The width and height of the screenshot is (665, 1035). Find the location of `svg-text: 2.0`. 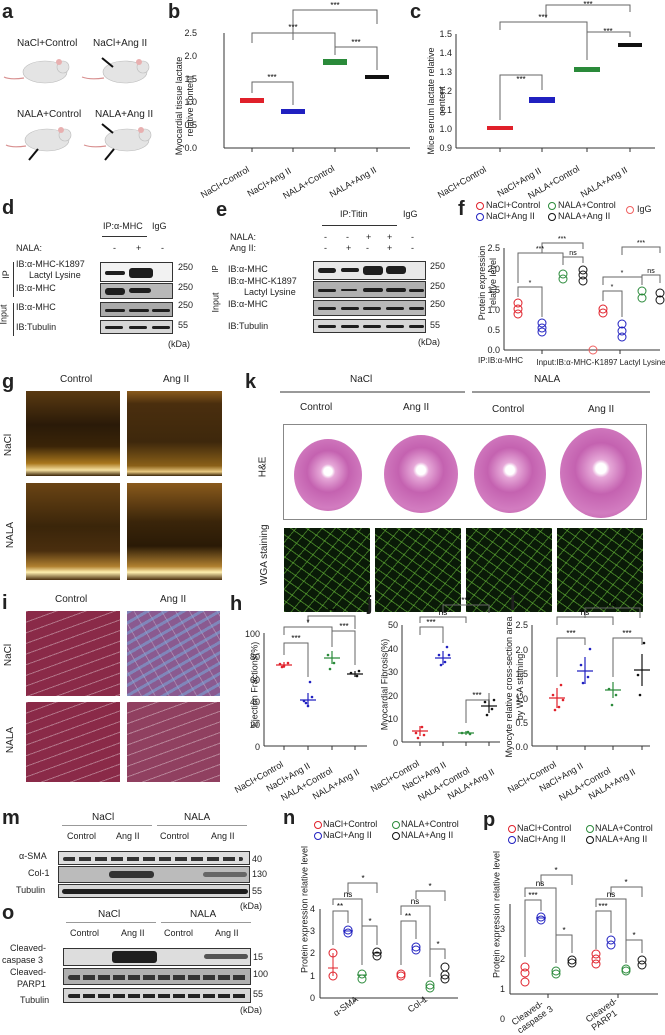

svg-text: 2.0 is located at coordinates (493, 269).